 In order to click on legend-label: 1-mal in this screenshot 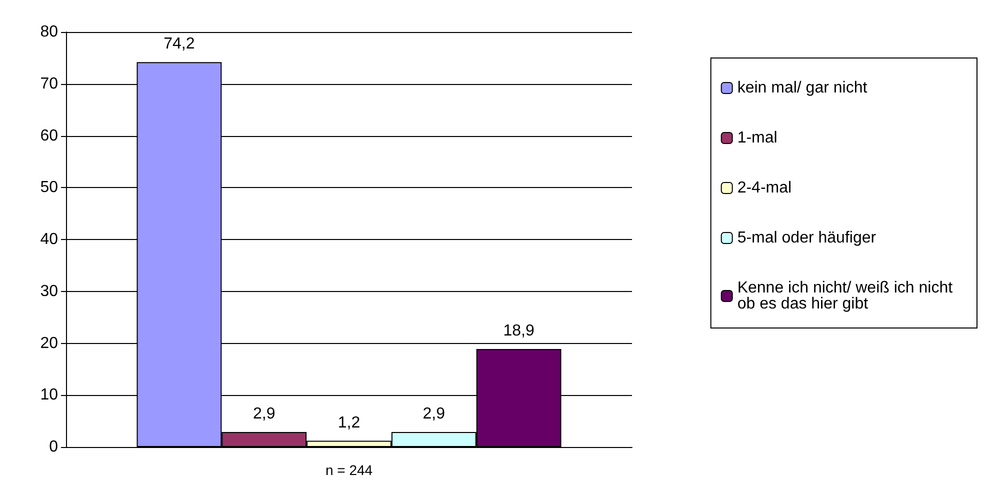, I will do `click(757, 138)`.